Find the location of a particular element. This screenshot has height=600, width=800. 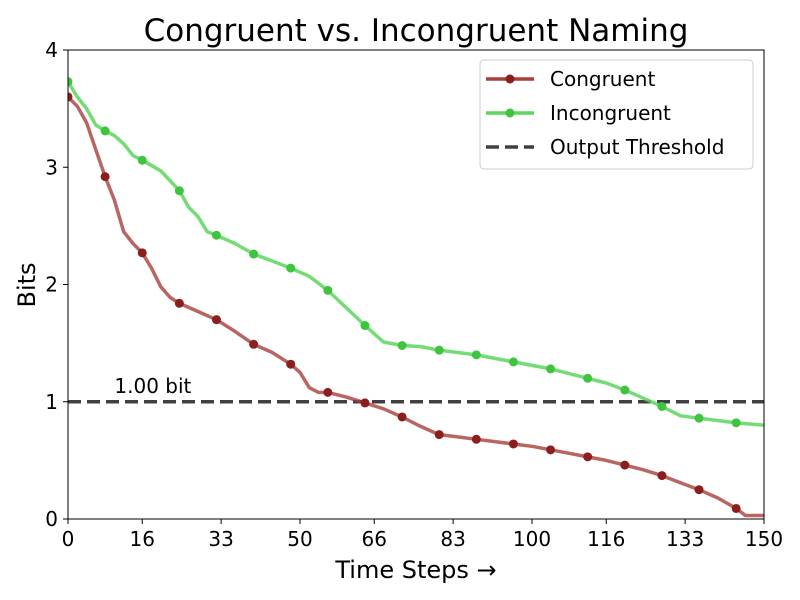

y-axis-label: Bits is located at coordinates (27, 284).